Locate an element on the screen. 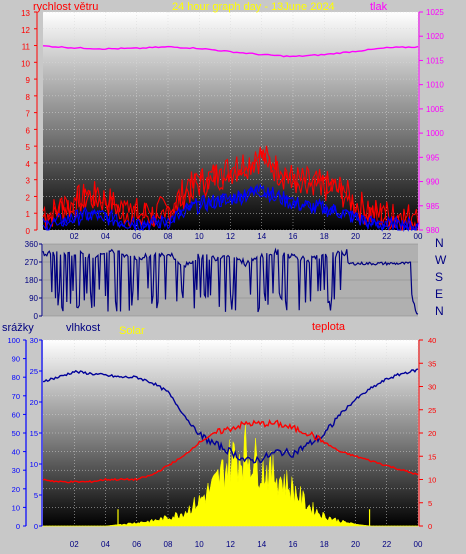 This screenshot has height=554, width=466. weather-x-tick-label: 18 is located at coordinates (324, 544).